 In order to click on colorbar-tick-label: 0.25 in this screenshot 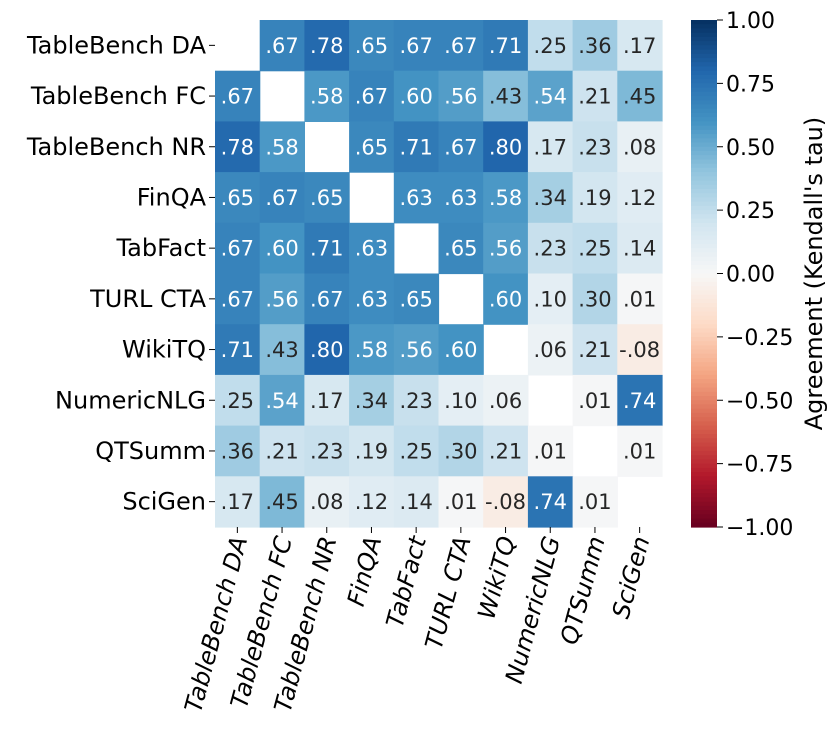, I will do `click(750, 211)`.